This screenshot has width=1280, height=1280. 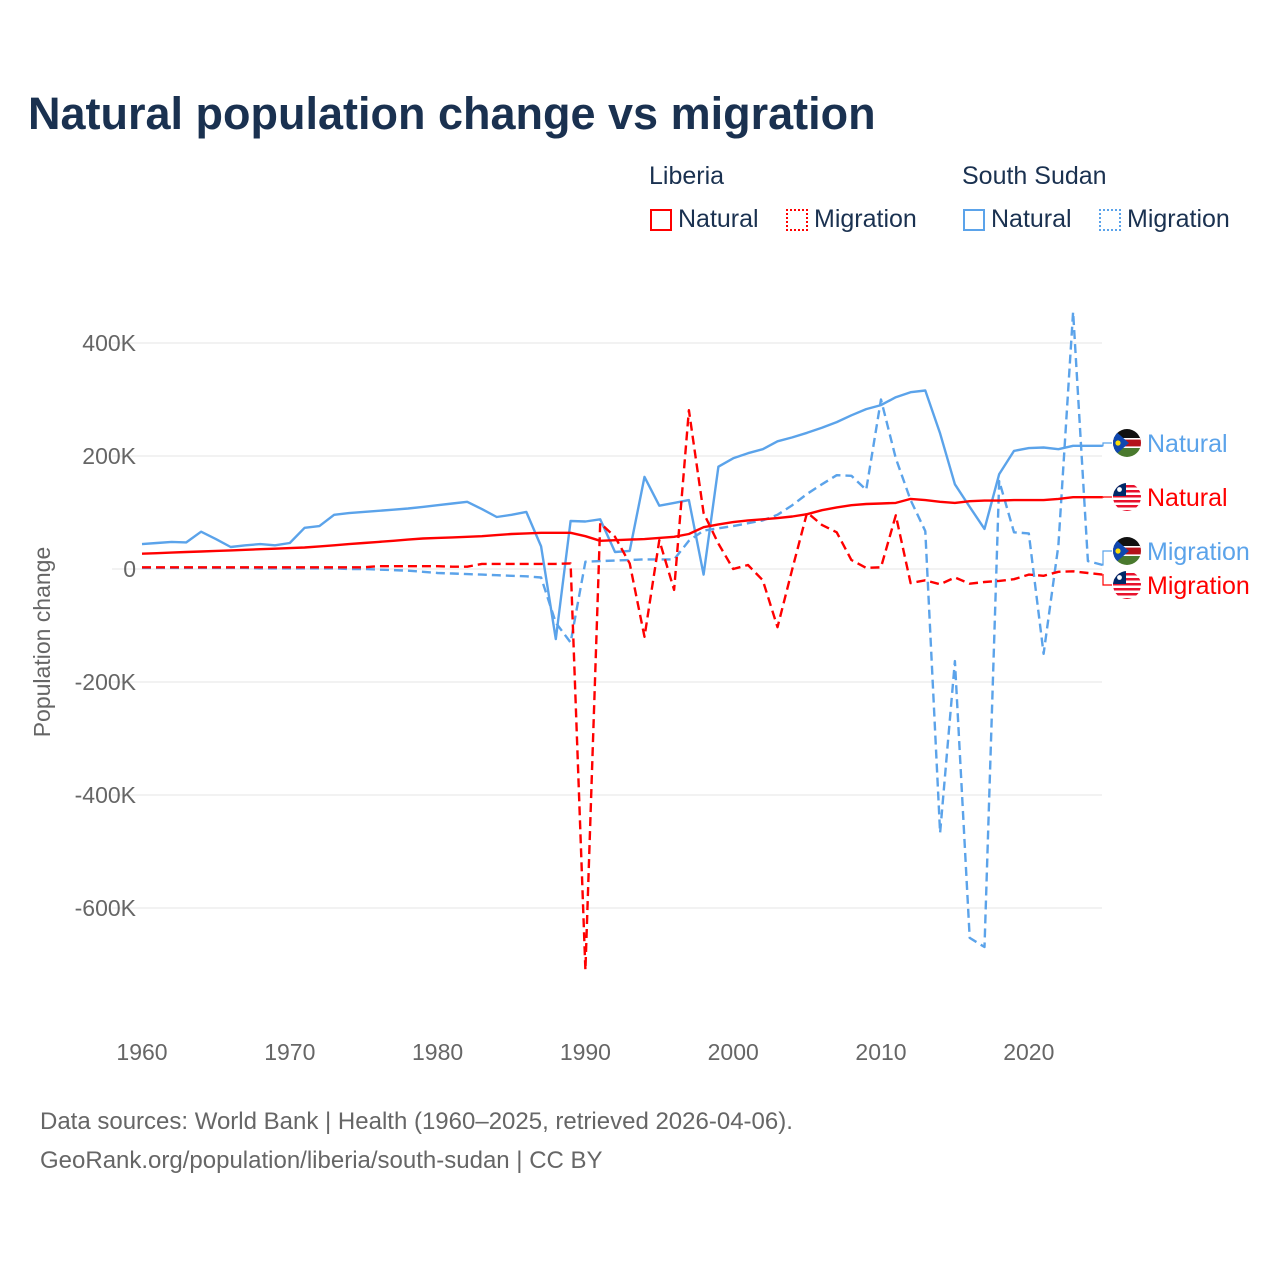 What do you see at coordinates (141, 1052) in the screenshot?
I see `x-tick-label: 1960` at bounding box center [141, 1052].